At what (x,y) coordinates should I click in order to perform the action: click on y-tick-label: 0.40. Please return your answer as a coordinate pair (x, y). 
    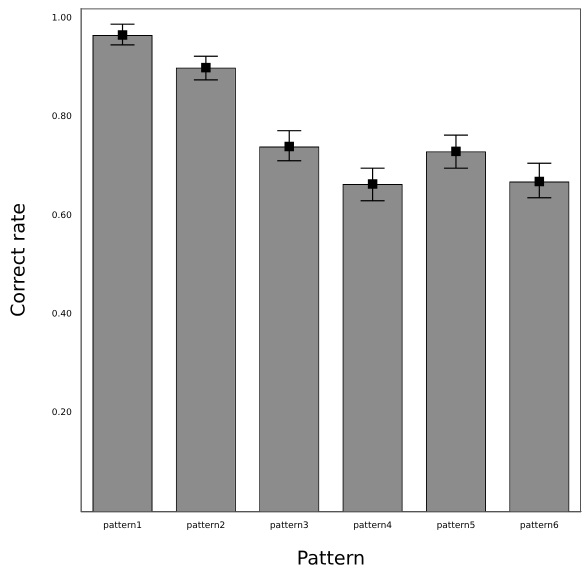
    Looking at the image, I should click on (62, 314).